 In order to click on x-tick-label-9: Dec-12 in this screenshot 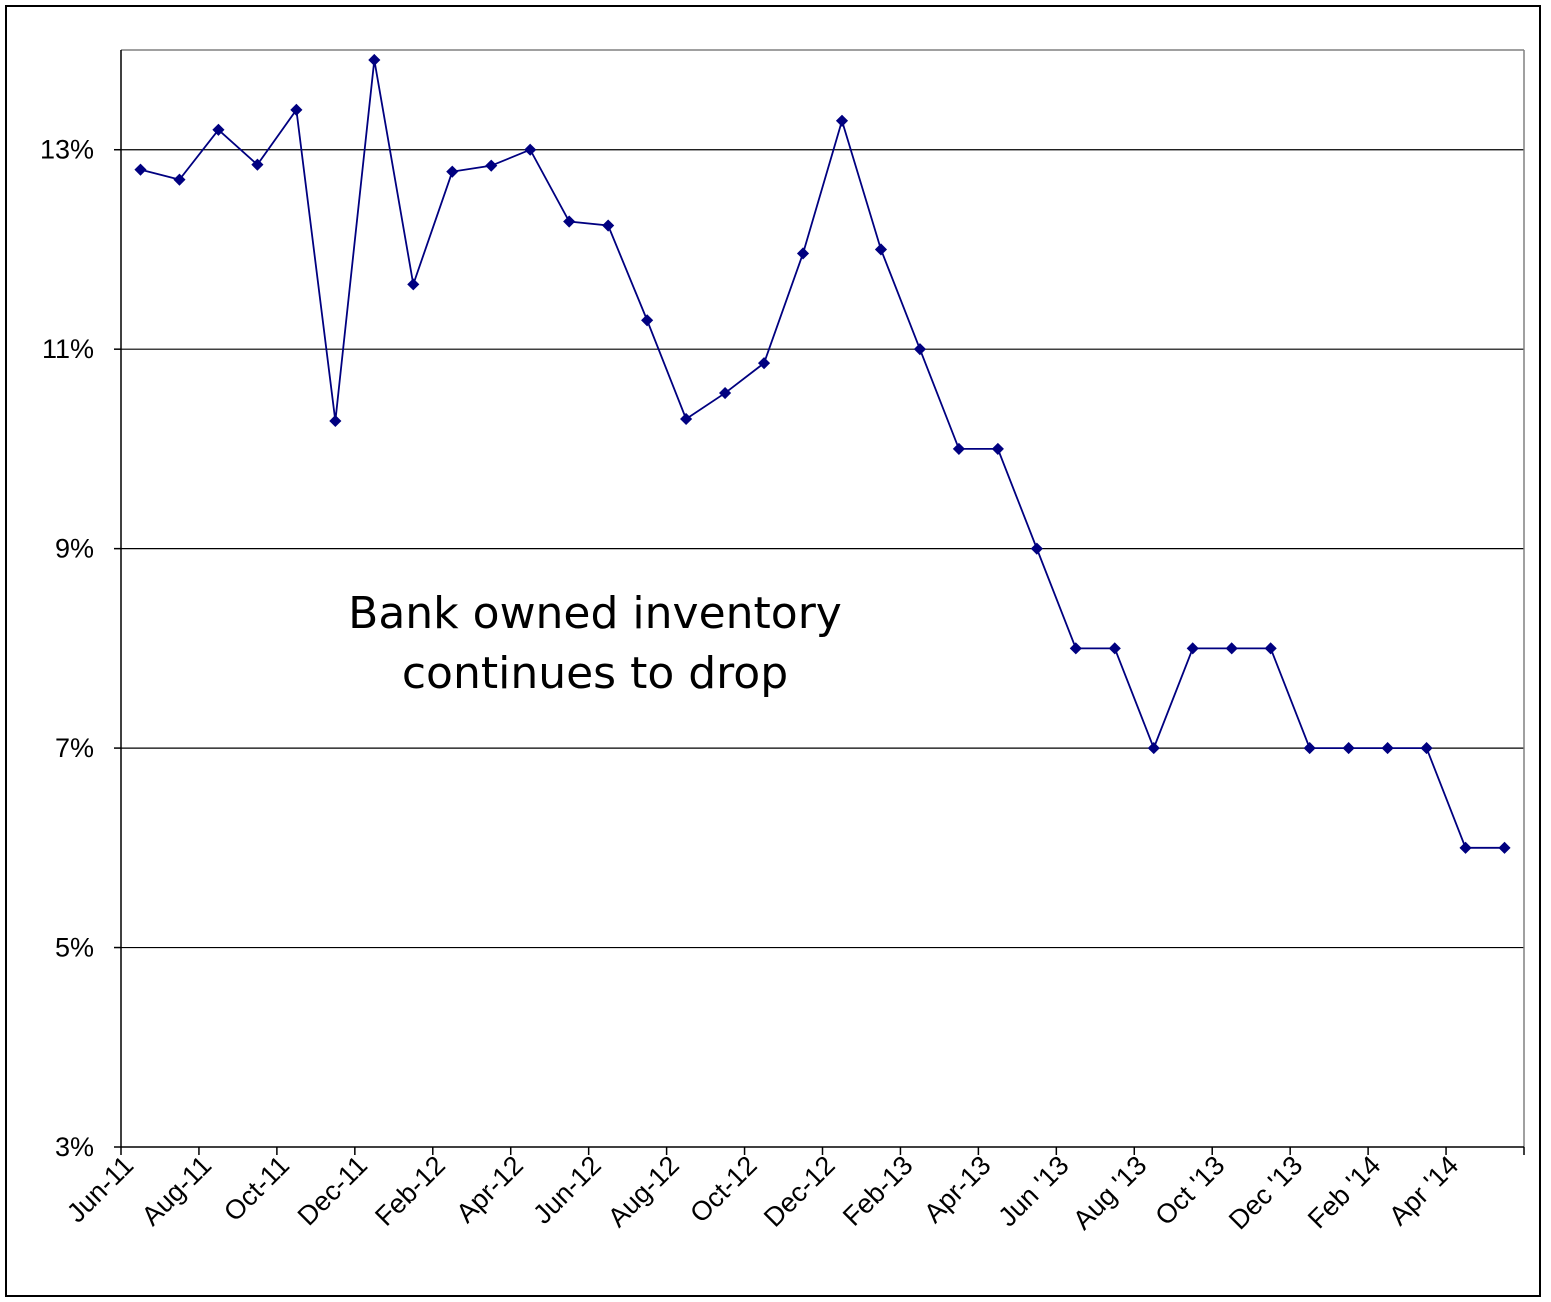, I will do `click(799, 1191)`.